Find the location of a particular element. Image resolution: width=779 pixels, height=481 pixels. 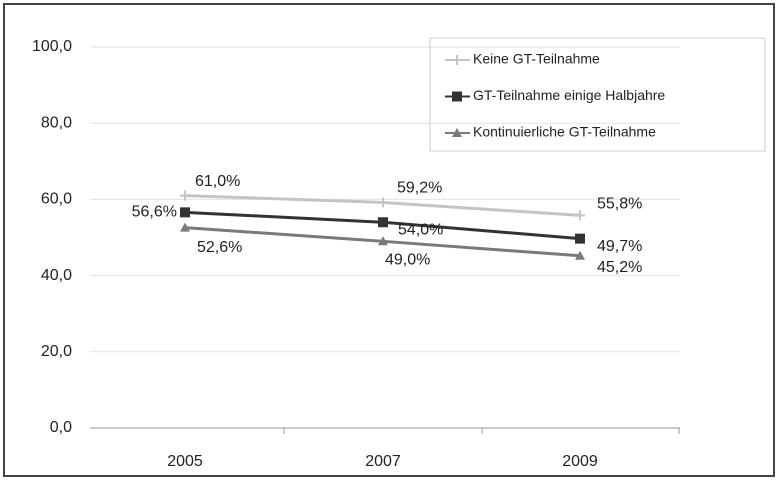

legend-box is located at coordinates (597, 94).